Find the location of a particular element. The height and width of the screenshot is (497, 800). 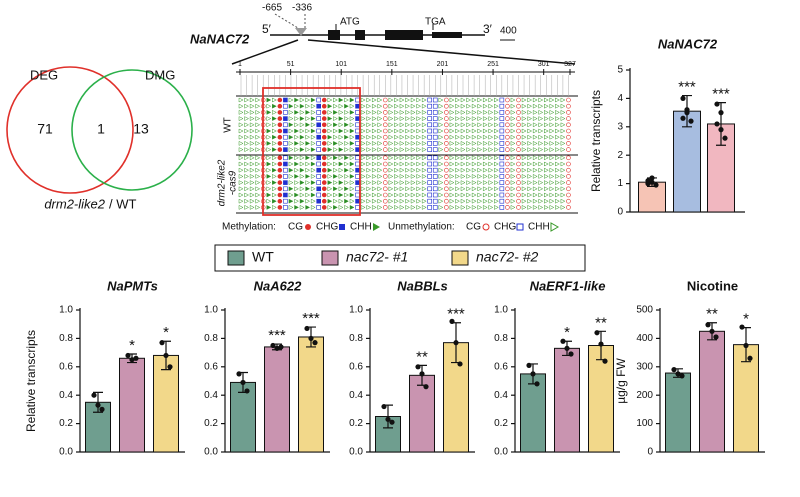

chart-title: NaERF1-like is located at coordinates (568, 285).